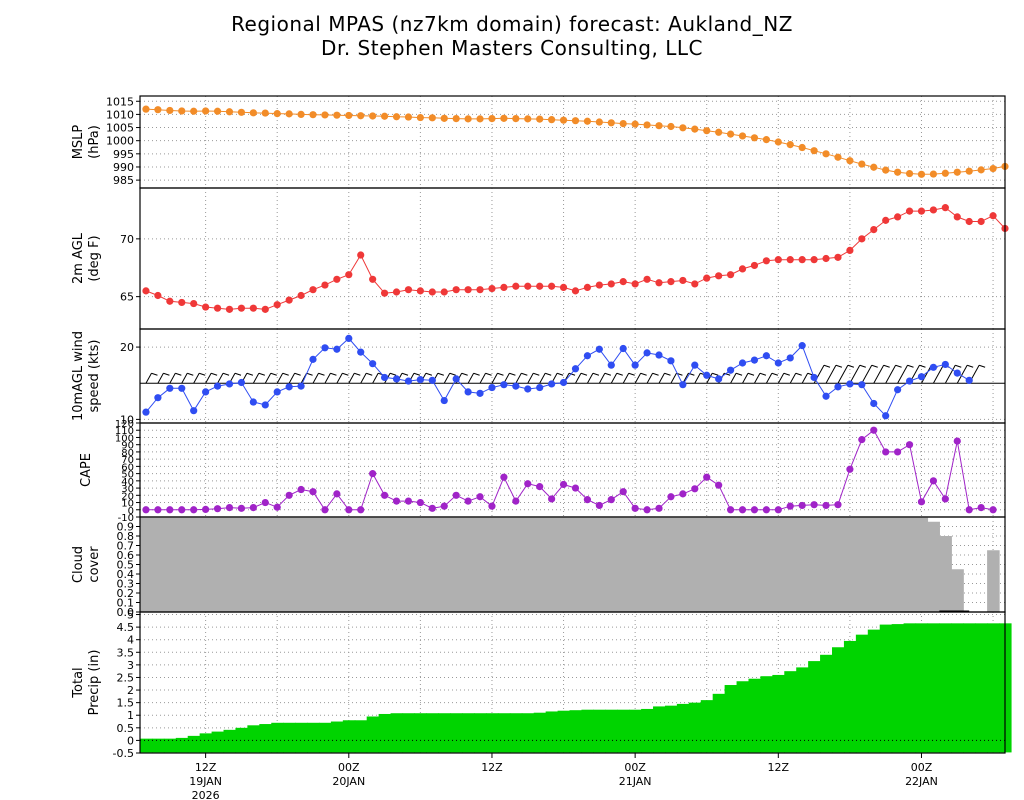 The image size is (1024, 800). I want to click on wind-ylabel: 10mAGL wind, so click(78, 376).